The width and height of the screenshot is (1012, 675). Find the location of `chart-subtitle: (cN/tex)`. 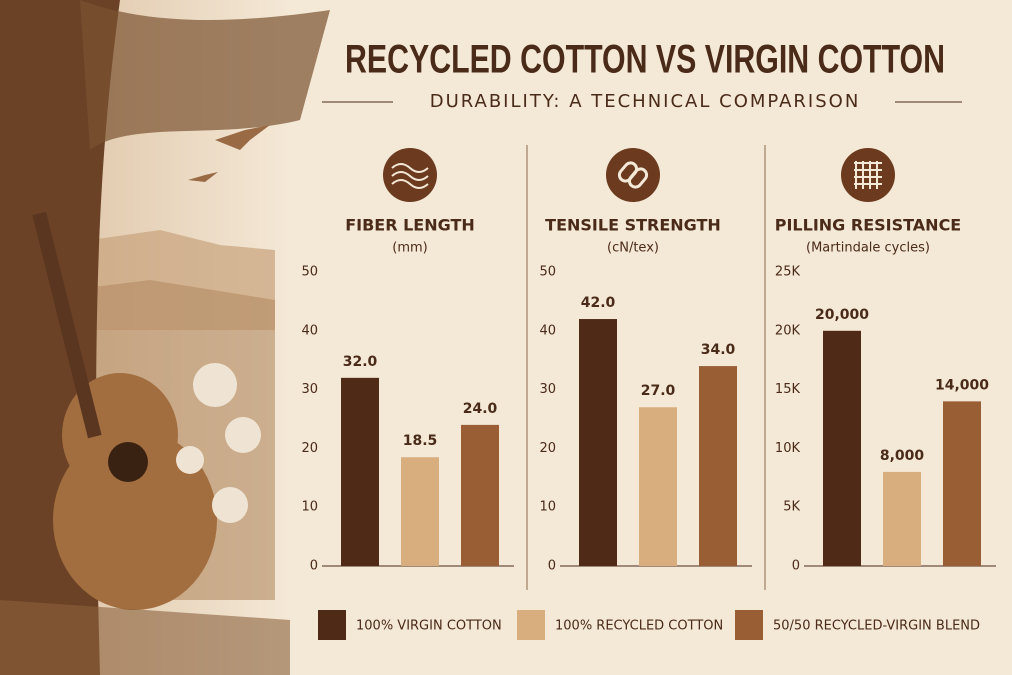

chart-subtitle: (cN/tex) is located at coordinates (633, 248).